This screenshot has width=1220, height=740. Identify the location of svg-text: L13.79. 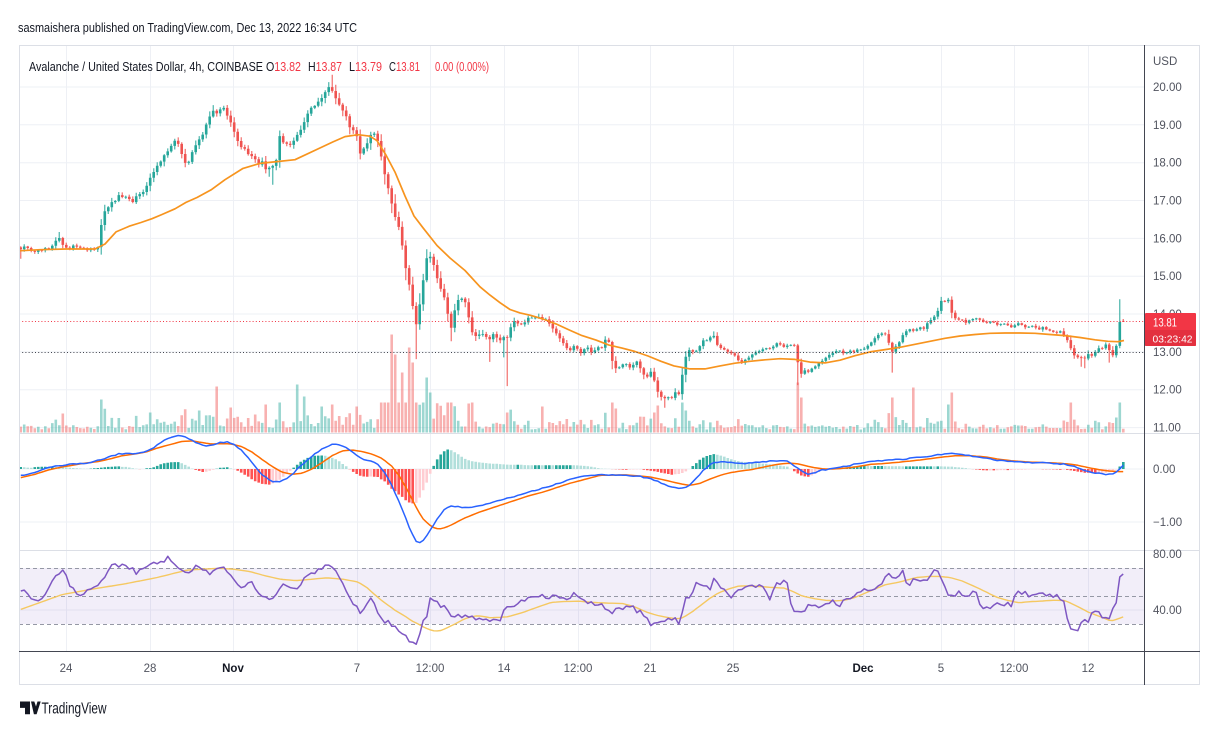
(365, 66).